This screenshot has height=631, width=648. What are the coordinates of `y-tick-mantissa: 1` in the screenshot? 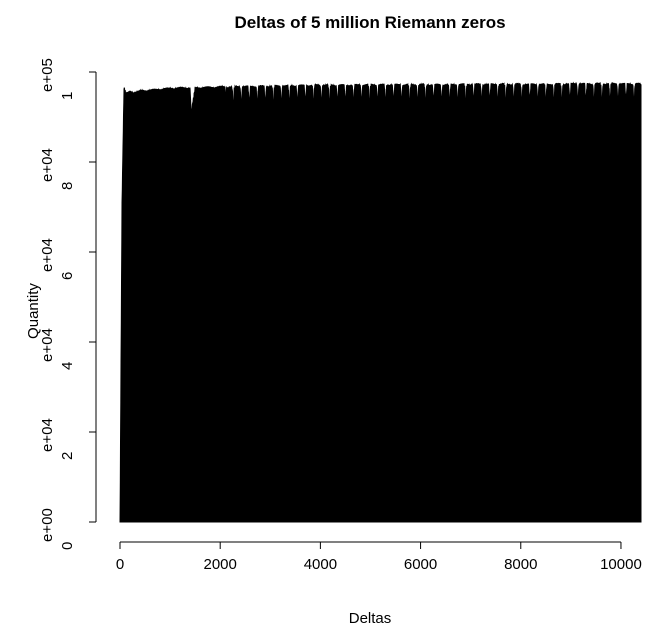 It's located at (67, 96).